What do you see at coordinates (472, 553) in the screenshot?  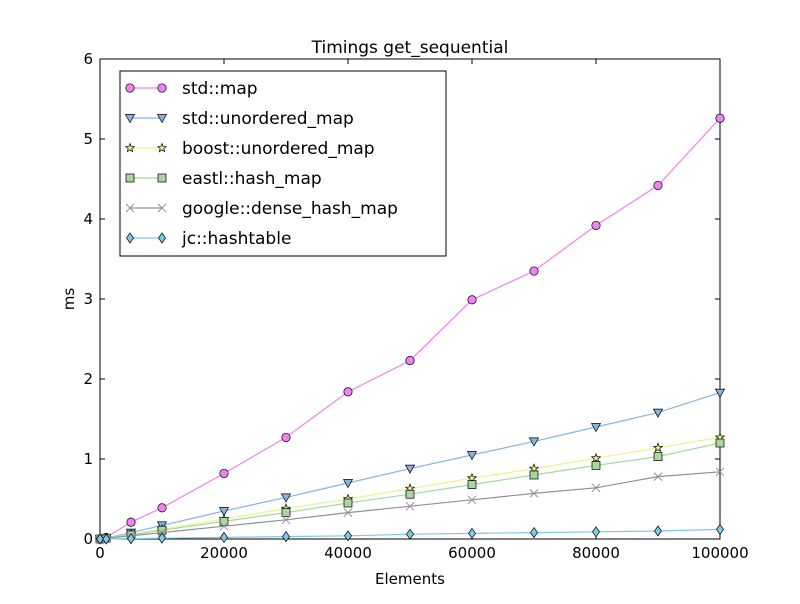 I see `x-tick-label: 60000` at bounding box center [472, 553].